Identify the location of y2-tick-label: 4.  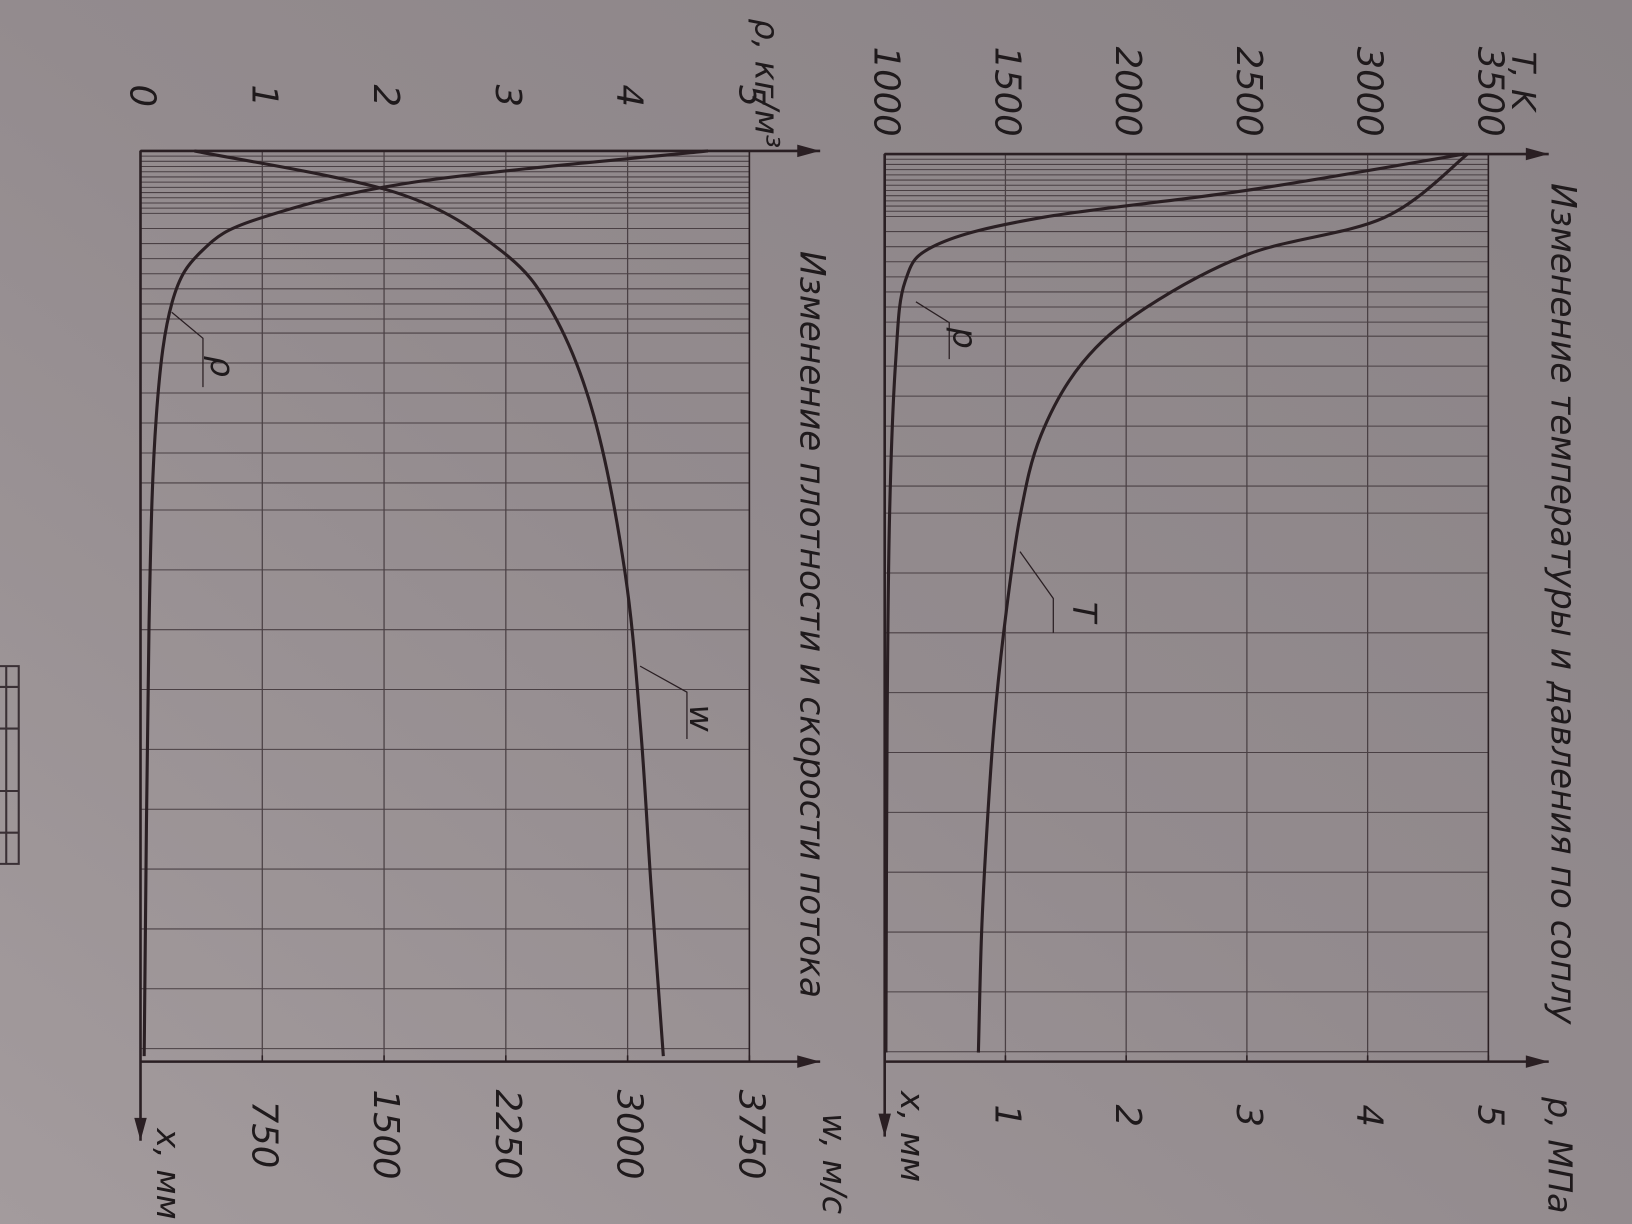
(1369, 1115).